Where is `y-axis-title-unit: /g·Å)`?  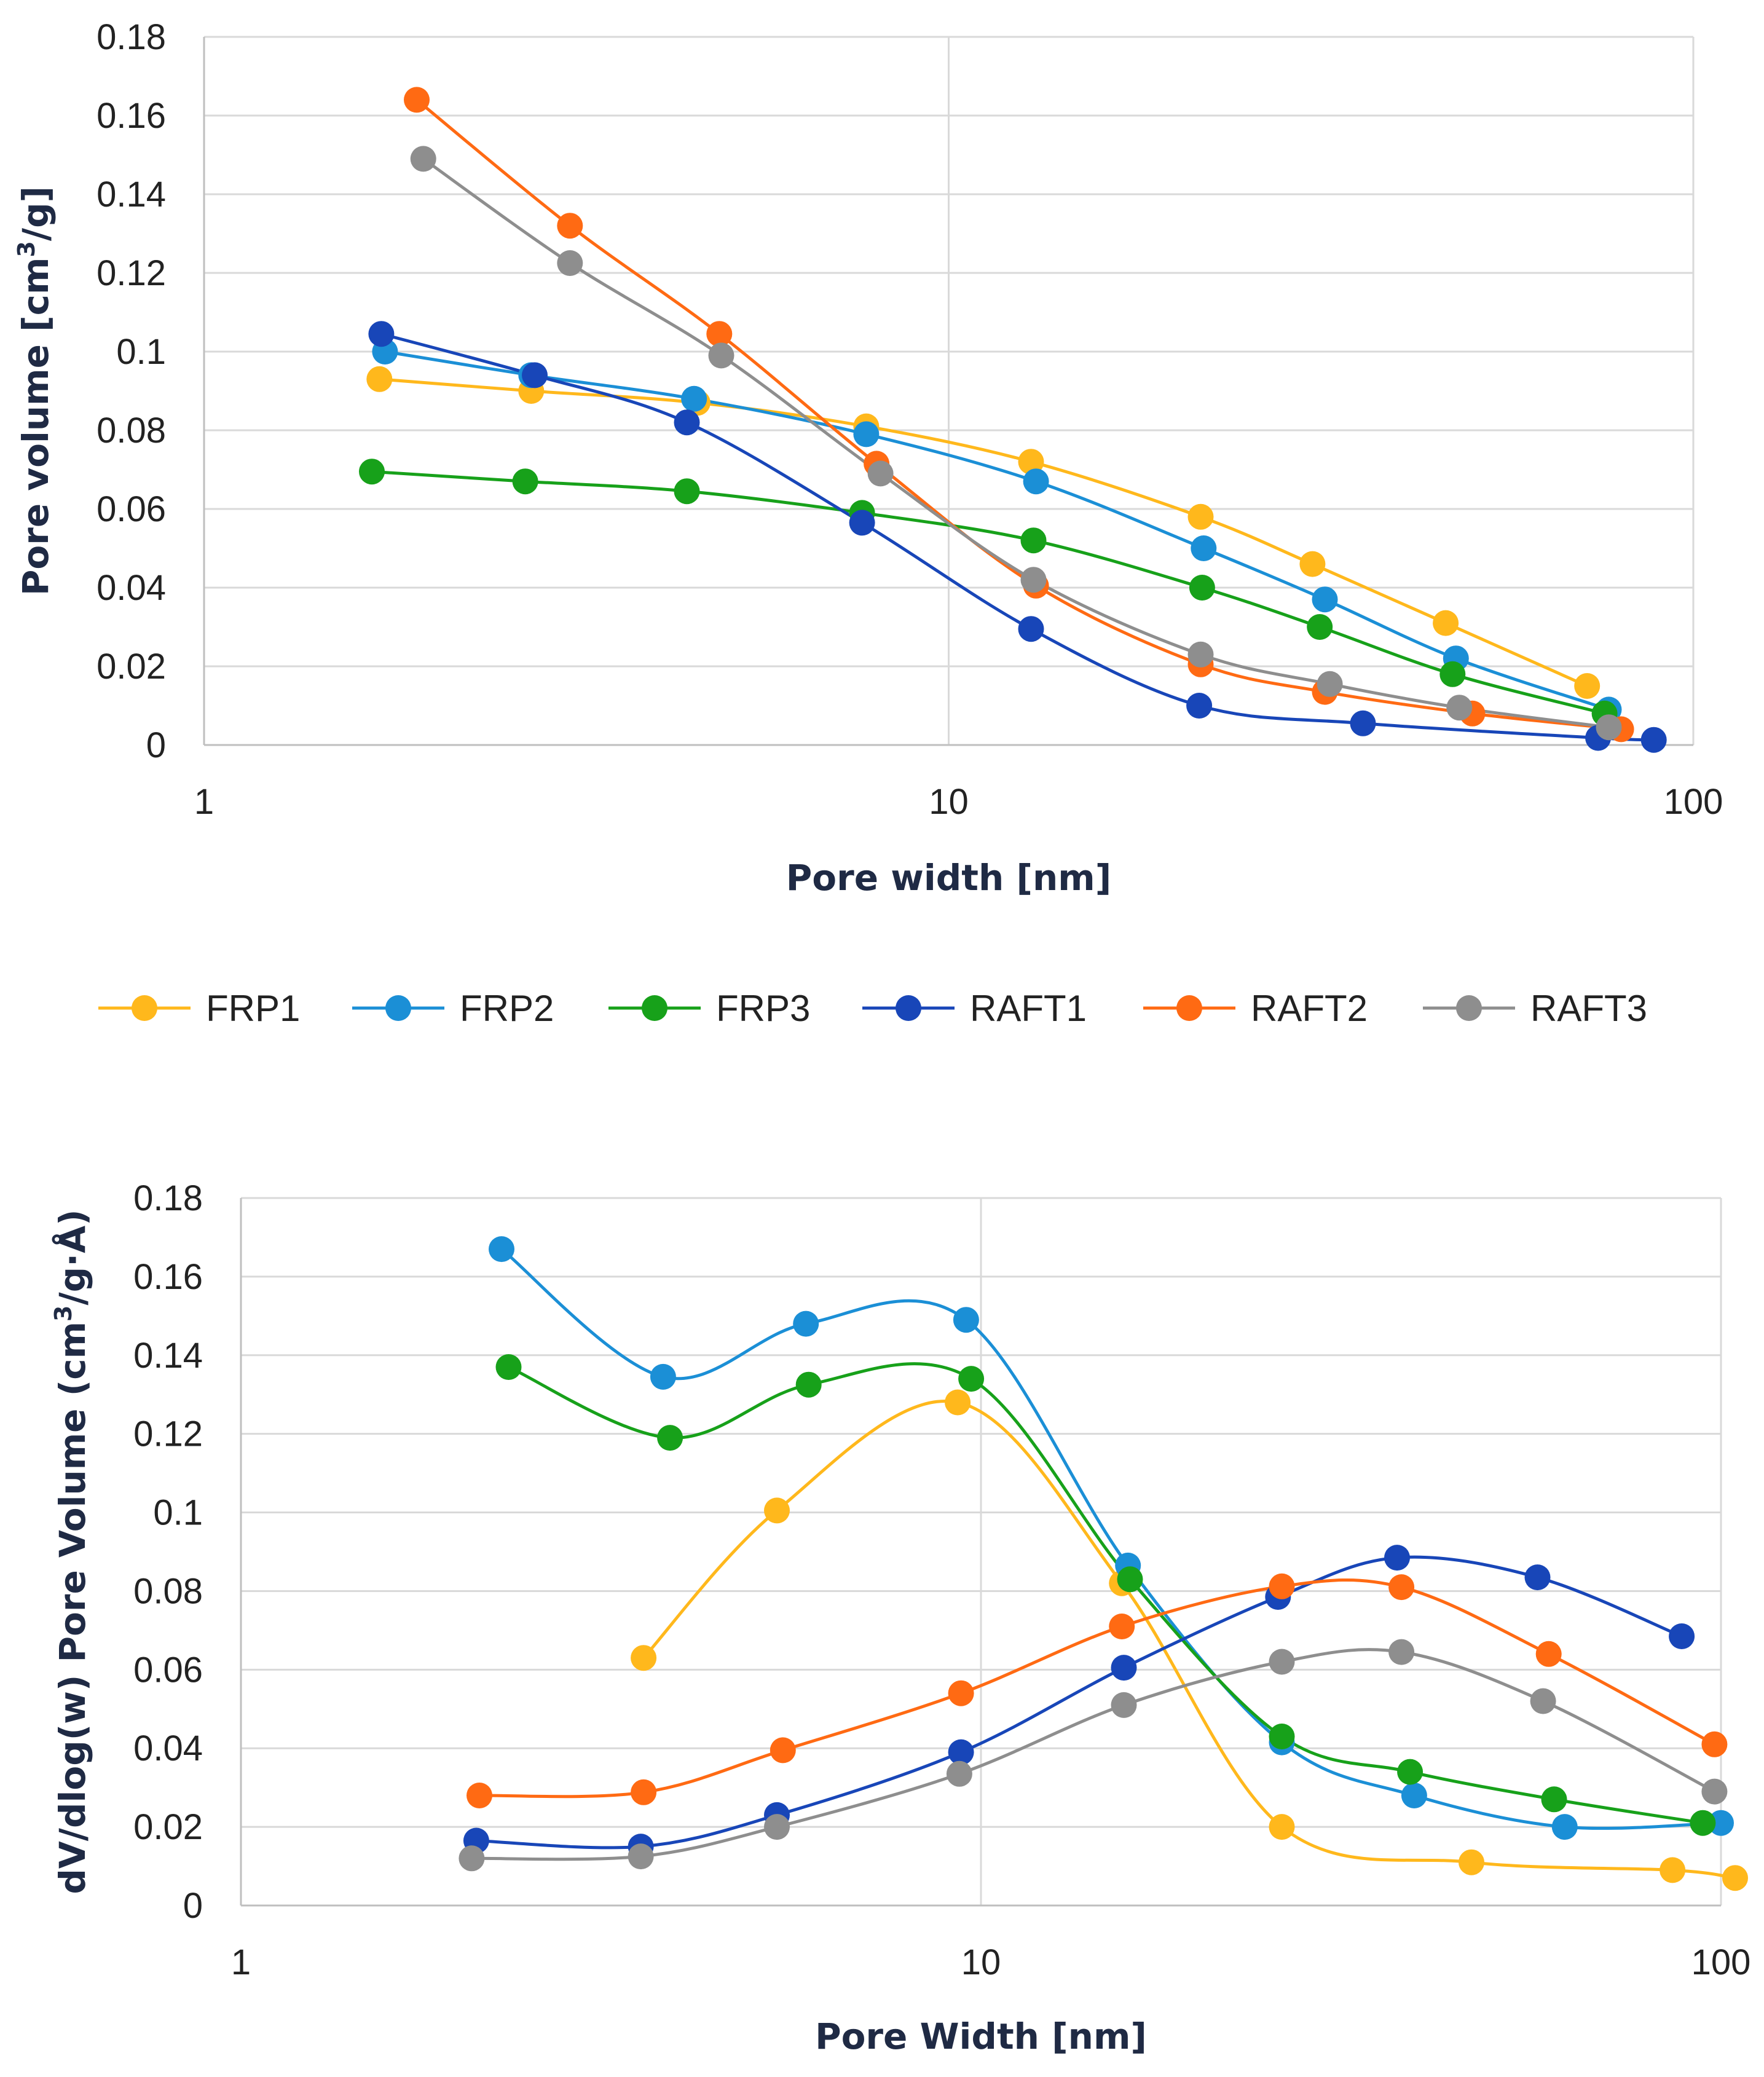 y-axis-title-unit: /g·Å) is located at coordinates (72, 1257).